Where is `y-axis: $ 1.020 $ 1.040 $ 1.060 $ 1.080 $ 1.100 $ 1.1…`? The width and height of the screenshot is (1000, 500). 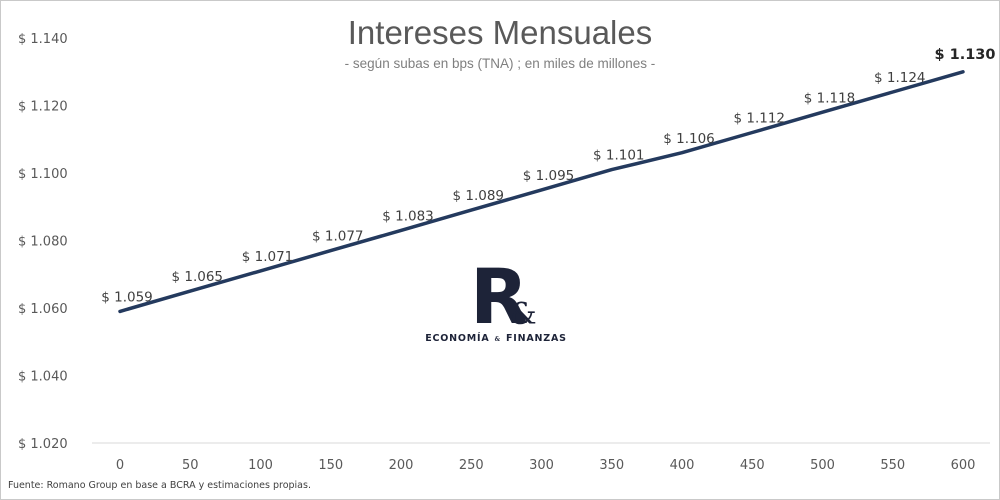
y-axis: $ 1.020 $ 1.040 $ 1.060 $ 1.080 $ 1.100 $ 1.1… is located at coordinates (43, 242).